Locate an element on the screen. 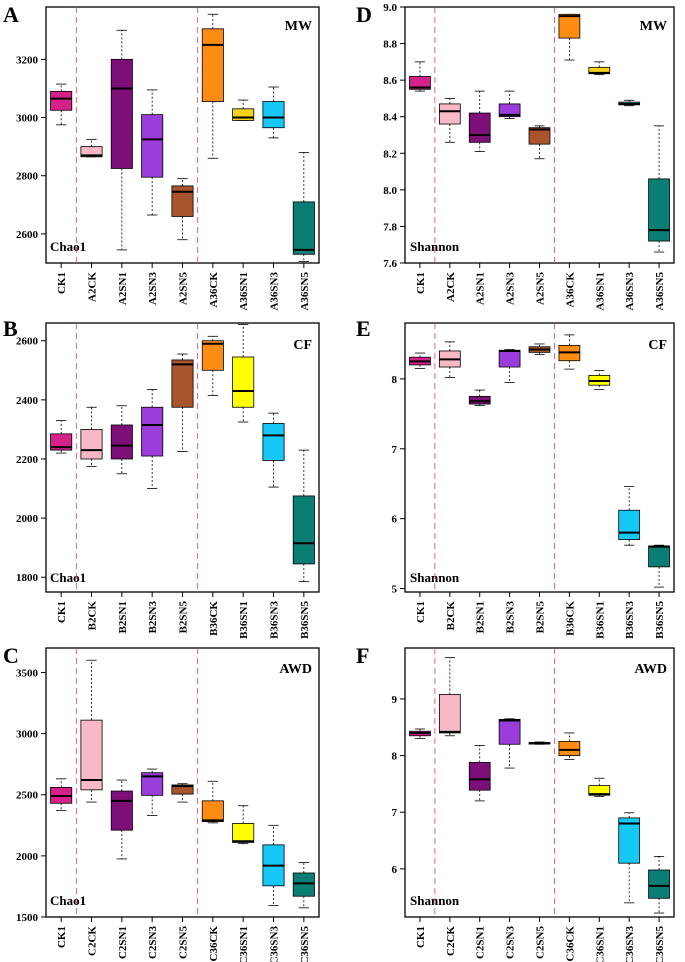 The image size is (685, 962). panel-e-box-b2ck is located at coordinates (449, 359).